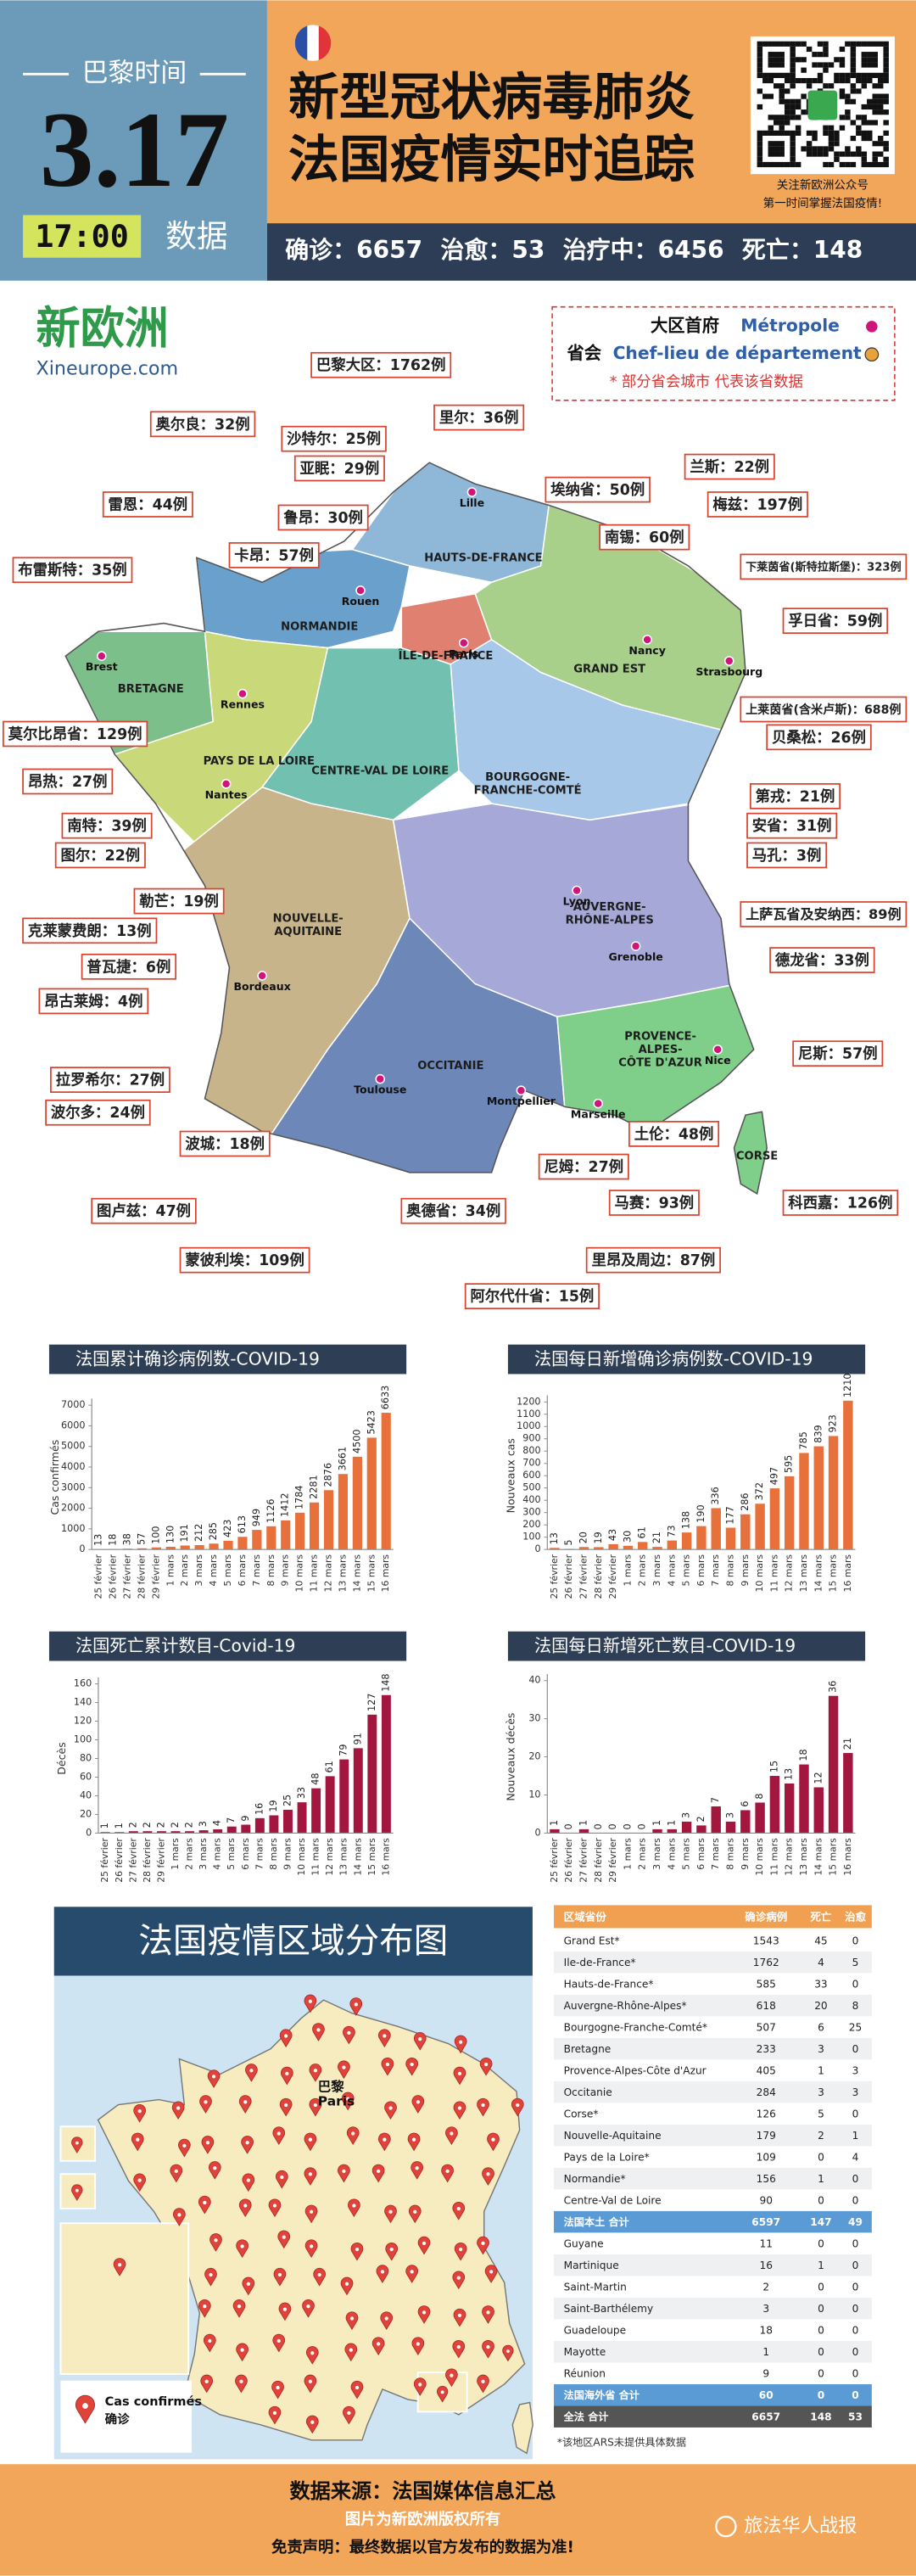 The width and height of the screenshot is (916, 2576). What do you see at coordinates (313, 43) in the screenshot?
I see `flag` at bounding box center [313, 43].